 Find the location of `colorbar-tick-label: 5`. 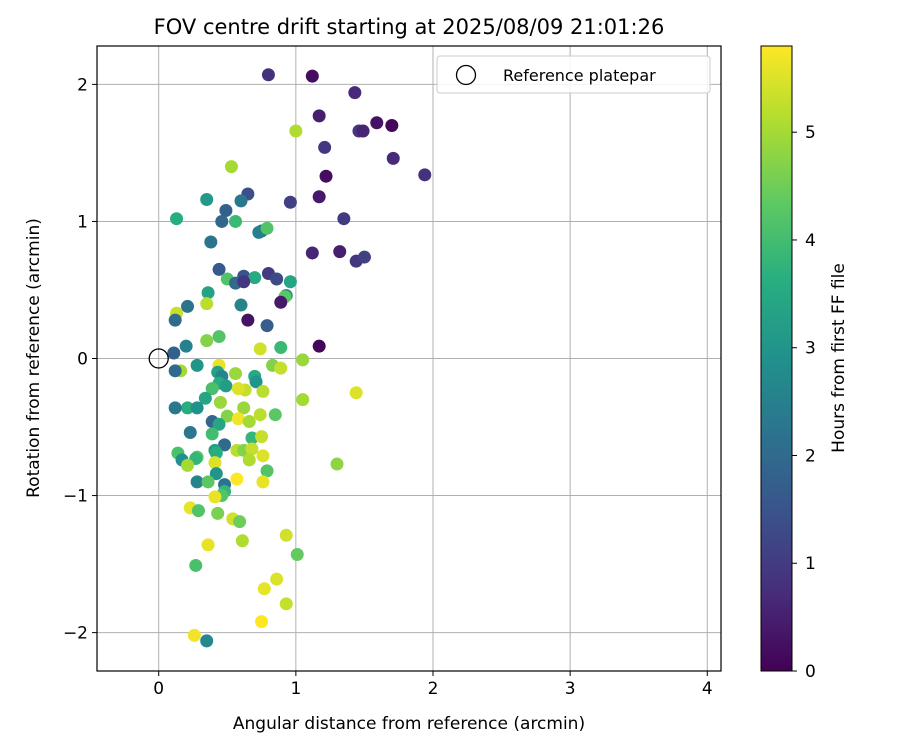

colorbar-tick-label: 5 is located at coordinates (810, 133).